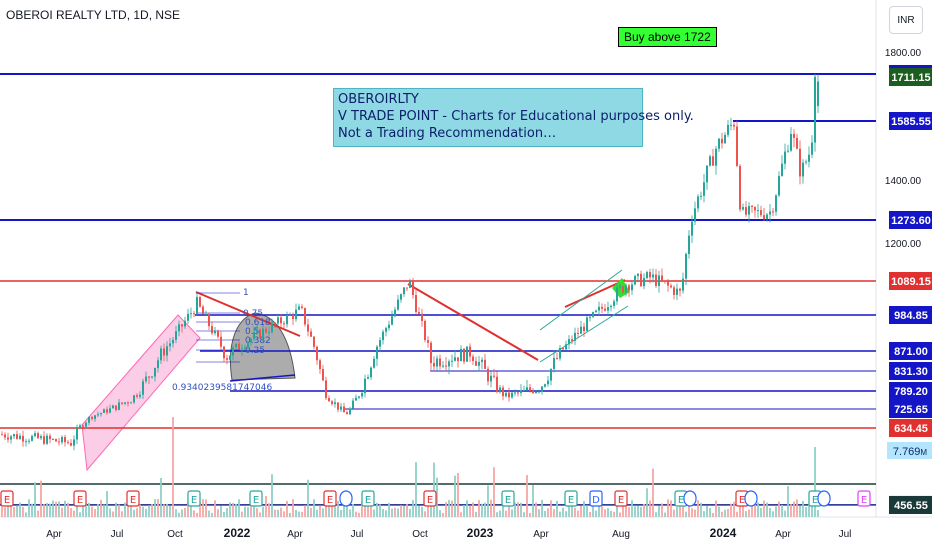  Describe the element at coordinates (910, 220) in the screenshot. I see `level-badge-2: 1273.60` at that location.